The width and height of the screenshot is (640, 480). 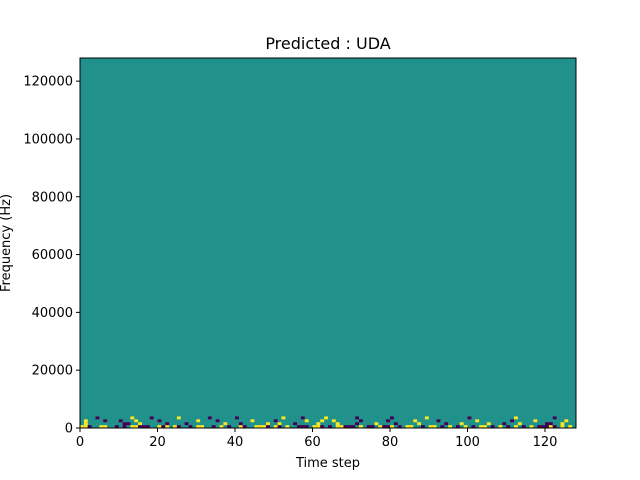 What do you see at coordinates (80, 442) in the screenshot?
I see `x-tick-label: 0` at bounding box center [80, 442].